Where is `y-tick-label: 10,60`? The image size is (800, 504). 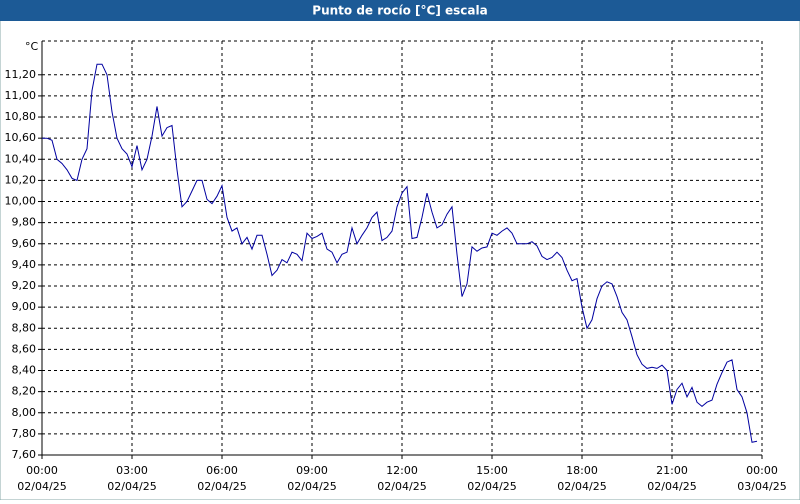
y-tick-label: 10,60 is located at coordinates (21, 137).